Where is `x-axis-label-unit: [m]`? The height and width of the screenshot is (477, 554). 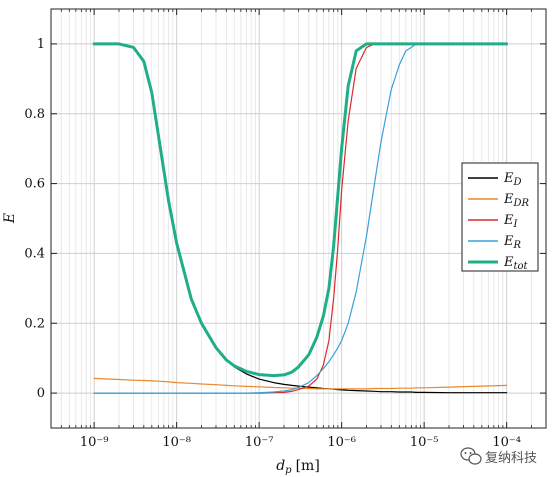 x-axis-label-unit: [m] is located at coordinates (308, 466).